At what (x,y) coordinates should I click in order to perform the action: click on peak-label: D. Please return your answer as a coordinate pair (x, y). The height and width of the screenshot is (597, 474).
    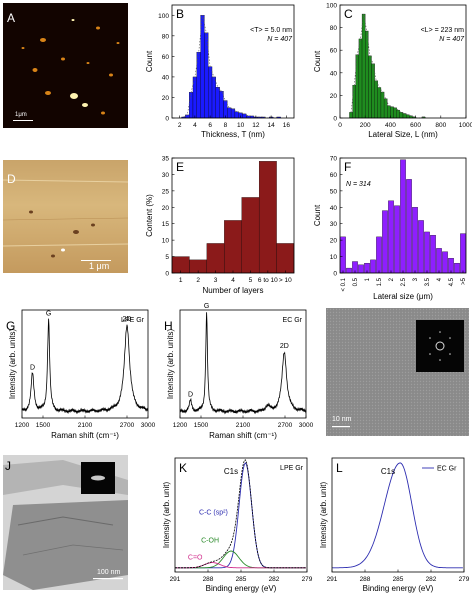
    Looking at the image, I should click on (32, 368).